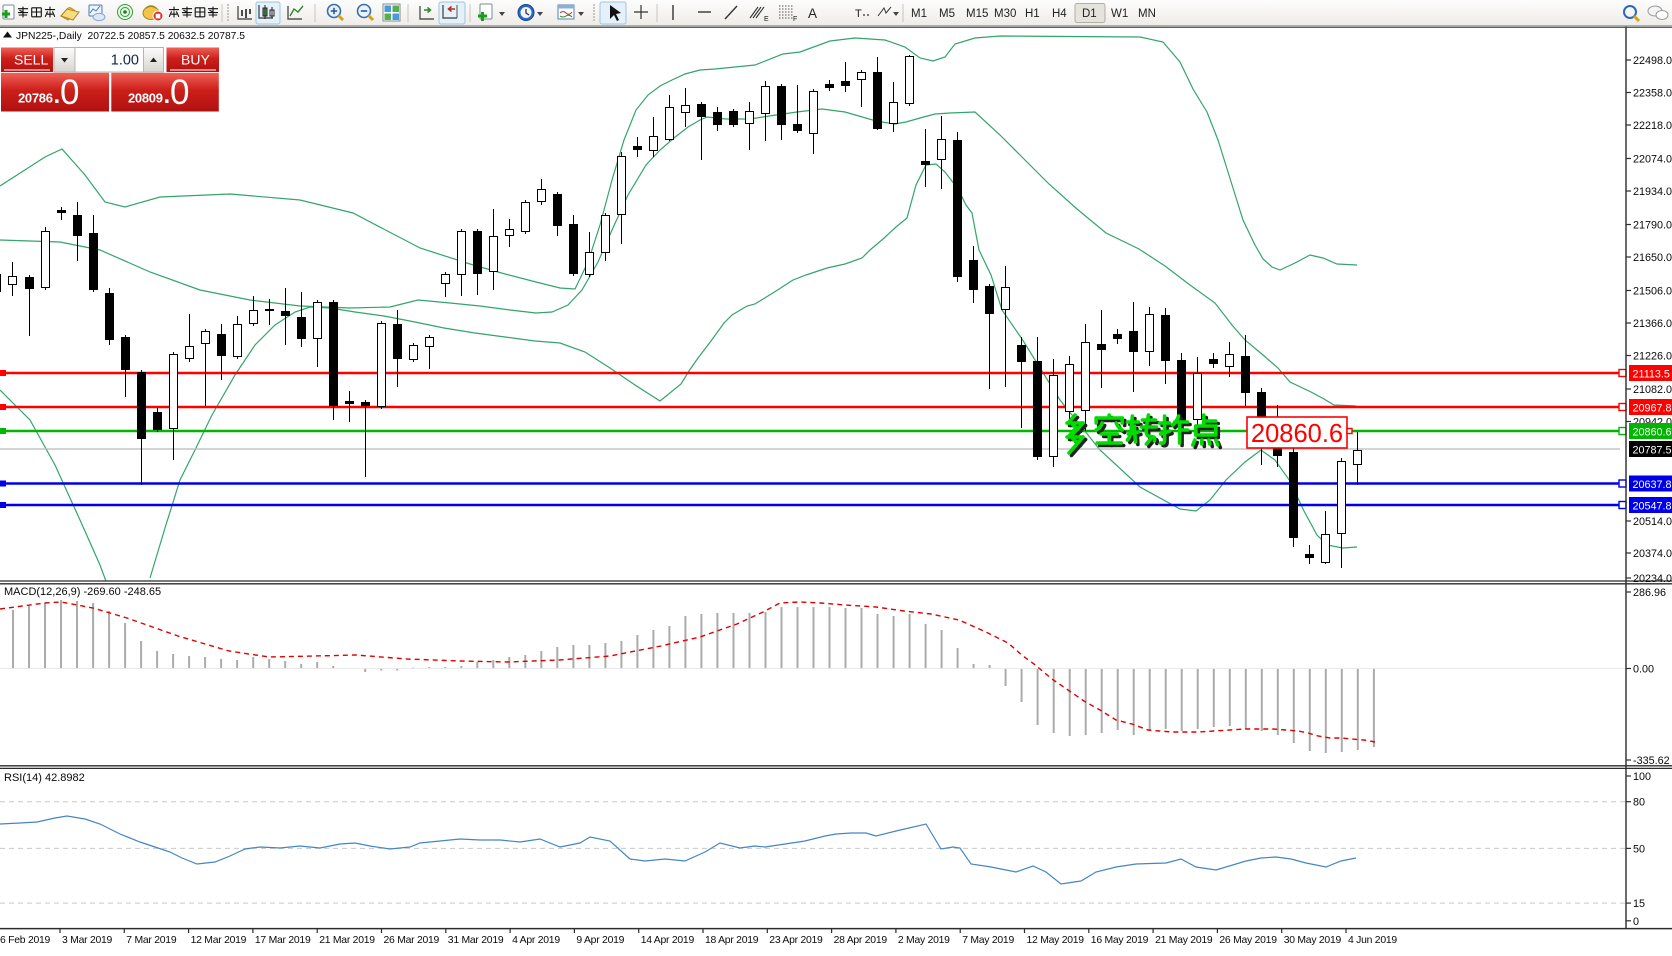  Describe the element at coordinates (1642, 777) in the screenshot. I see `svg-text: 100` at that location.